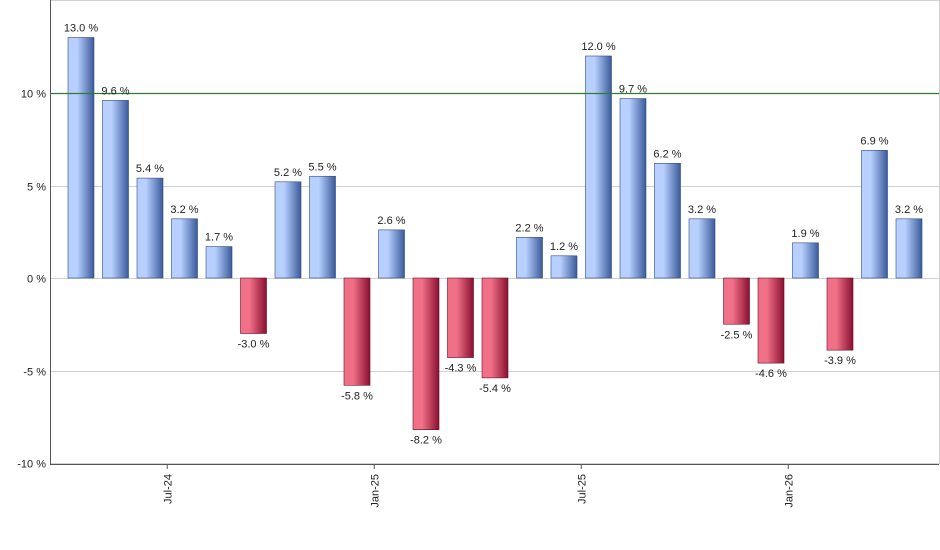  Describe the element at coordinates (168, 489) in the screenshot. I see `x-tick-label: Jul-24` at that location.